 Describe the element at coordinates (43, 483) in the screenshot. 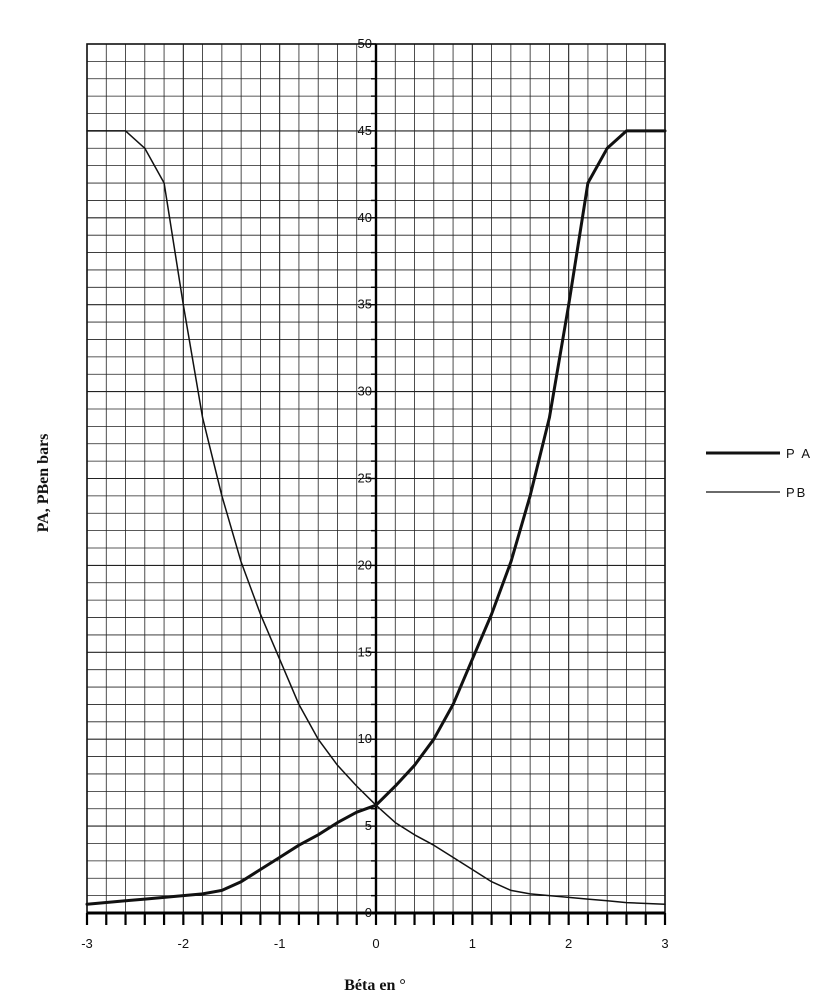

I see `y-axis-title: PA, PBen bars` at that location.